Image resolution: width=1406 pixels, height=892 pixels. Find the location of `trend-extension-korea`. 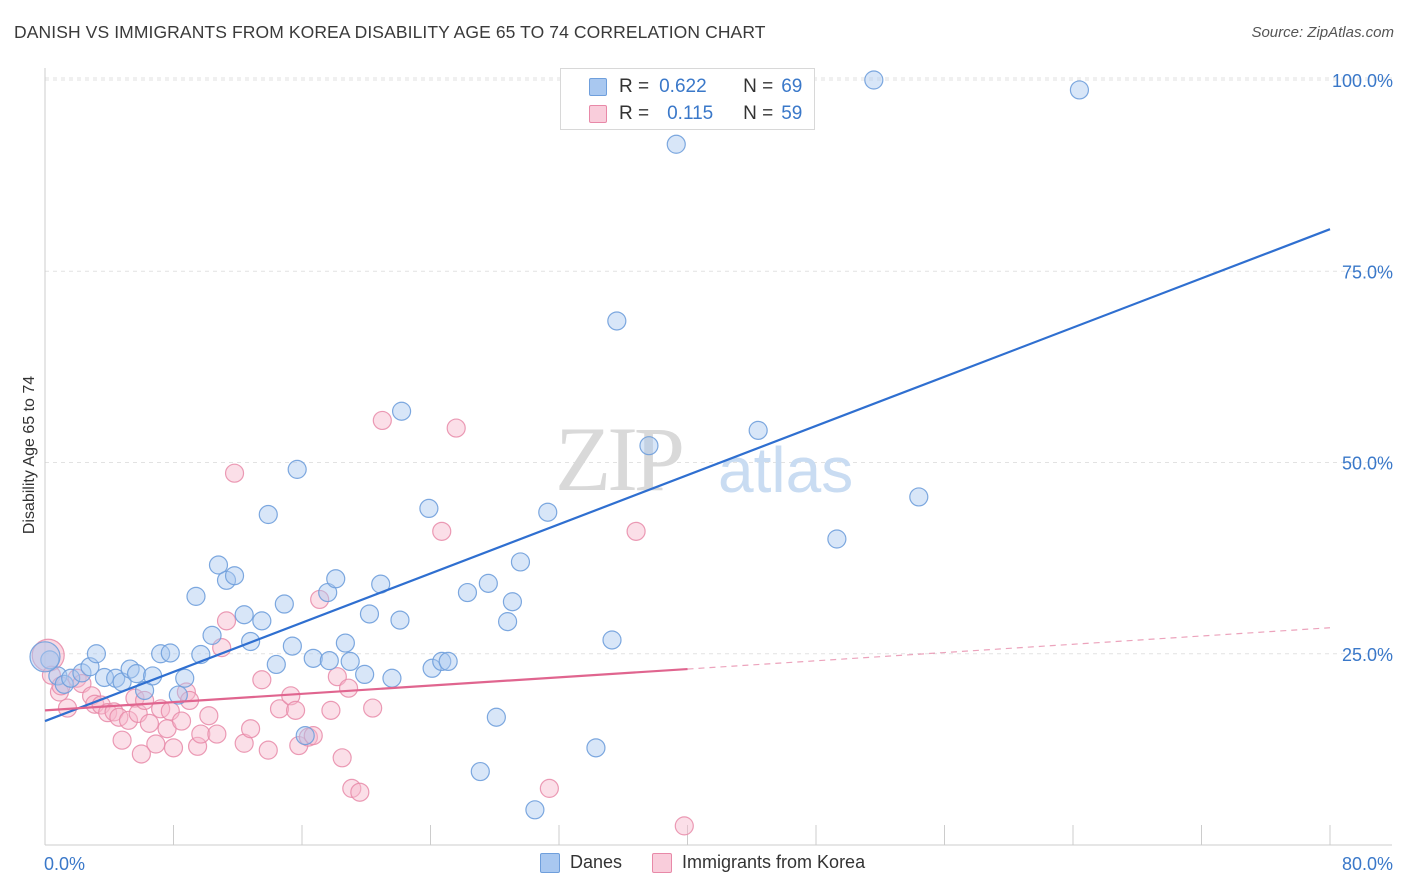

trend-extension-korea is located at coordinates (1009, 648).